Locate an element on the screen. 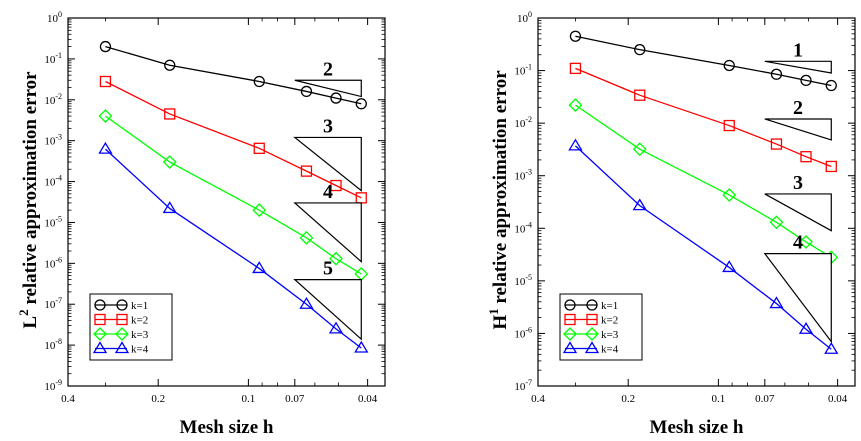 The height and width of the screenshot is (441, 861). x-tick-label: 0.1 is located at coordinates (249, 399).